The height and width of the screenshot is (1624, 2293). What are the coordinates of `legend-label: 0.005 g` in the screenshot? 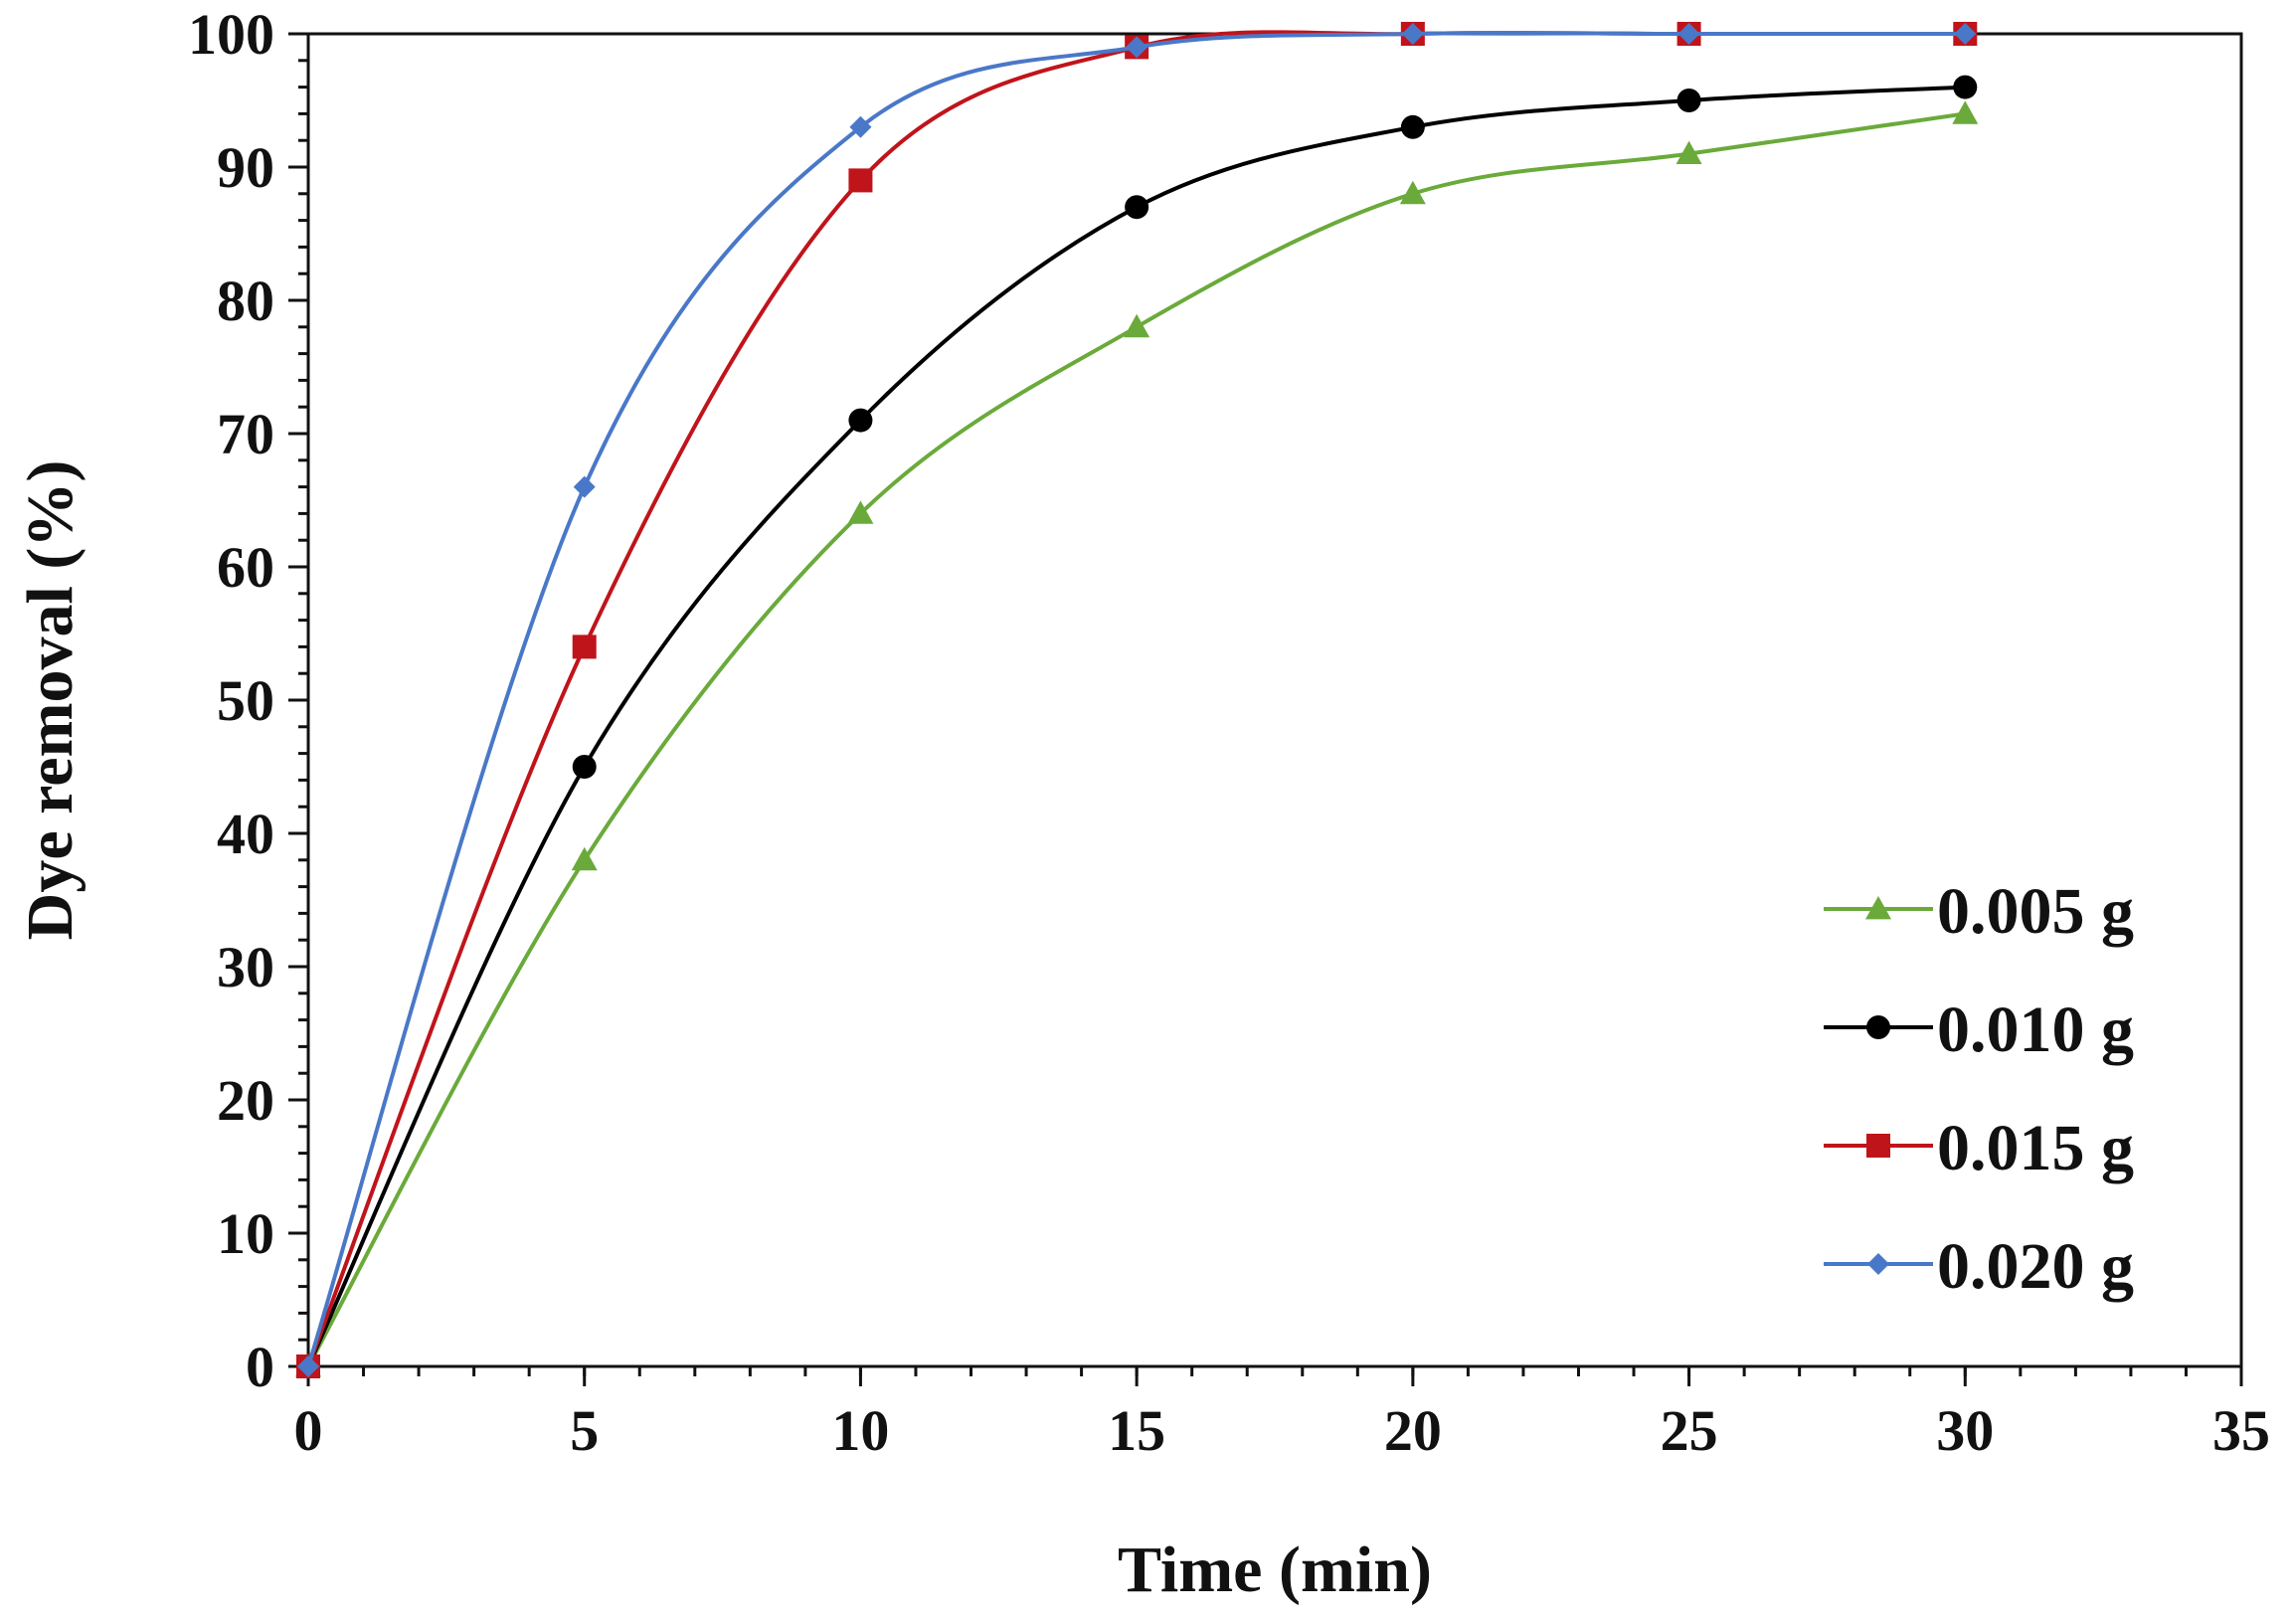 It's located at (2036, 911).